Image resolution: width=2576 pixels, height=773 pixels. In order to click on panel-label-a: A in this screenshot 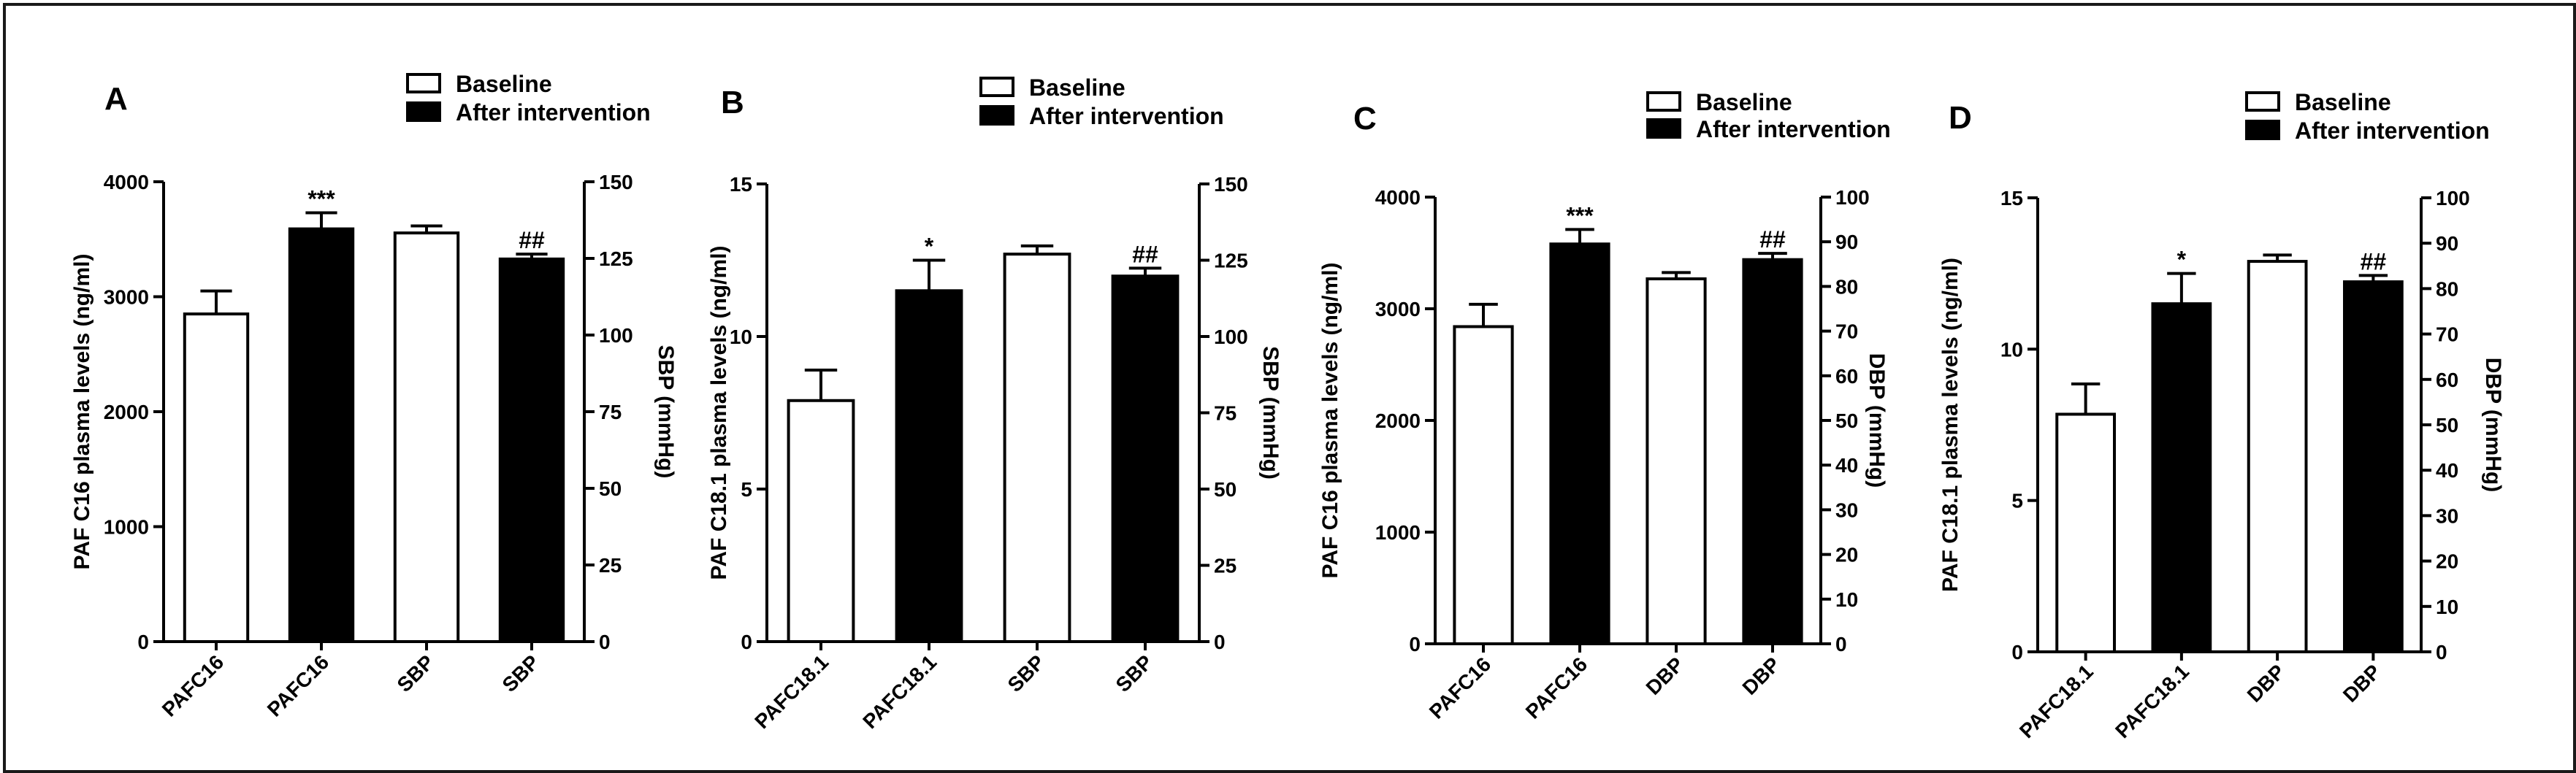, I will do `click(116, 99)`.